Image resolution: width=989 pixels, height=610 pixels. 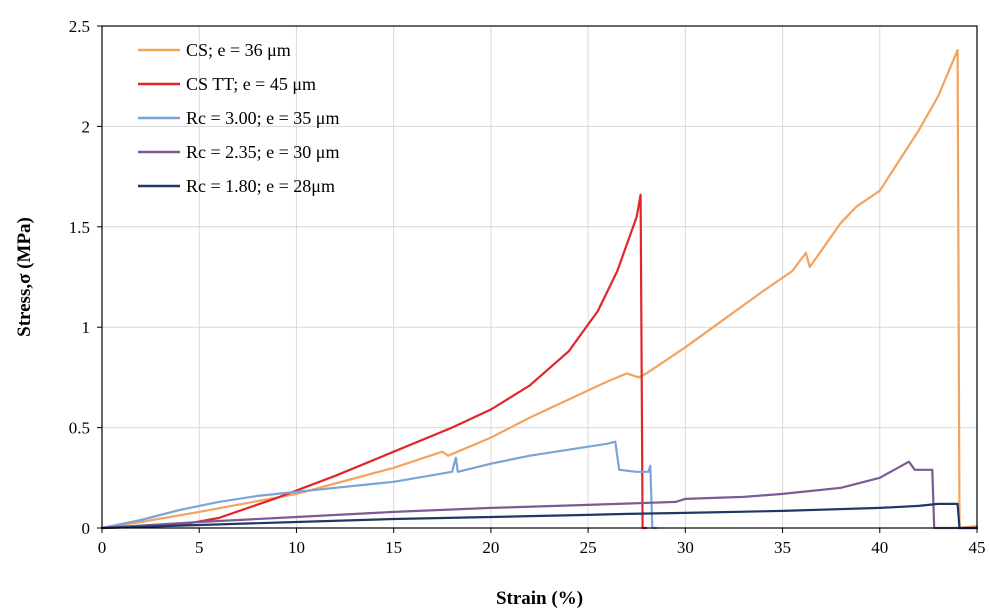 I want to click on legend-label: CS TT; e = 45 μm, so click(x=251, y=84).